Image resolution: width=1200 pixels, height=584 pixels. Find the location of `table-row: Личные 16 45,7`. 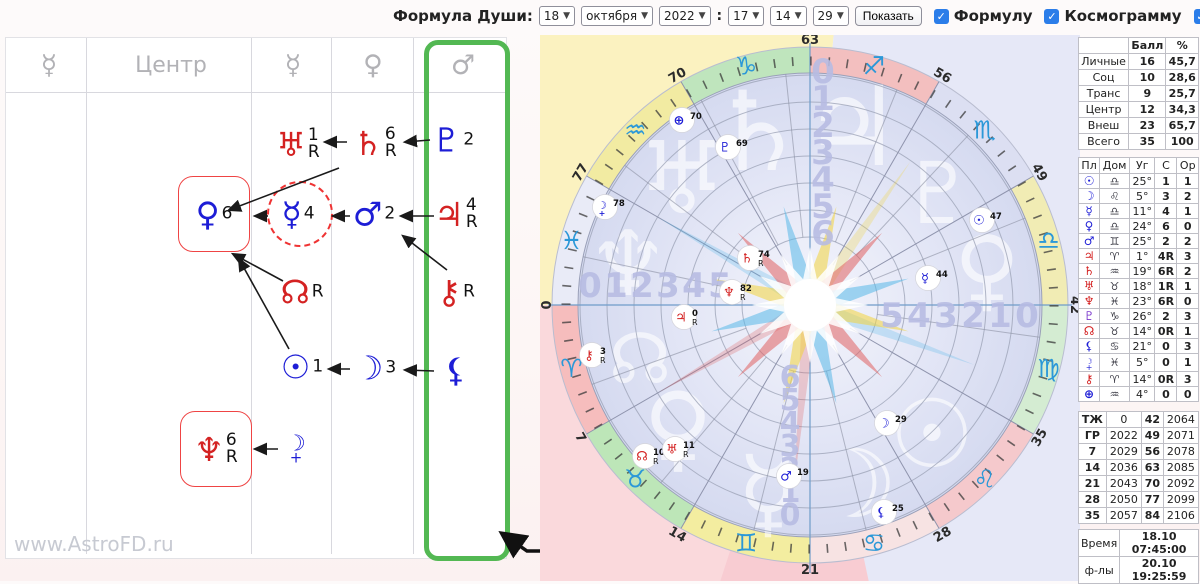

table-row: Личные 16 45,7 is located at coordinates (1138, 61).